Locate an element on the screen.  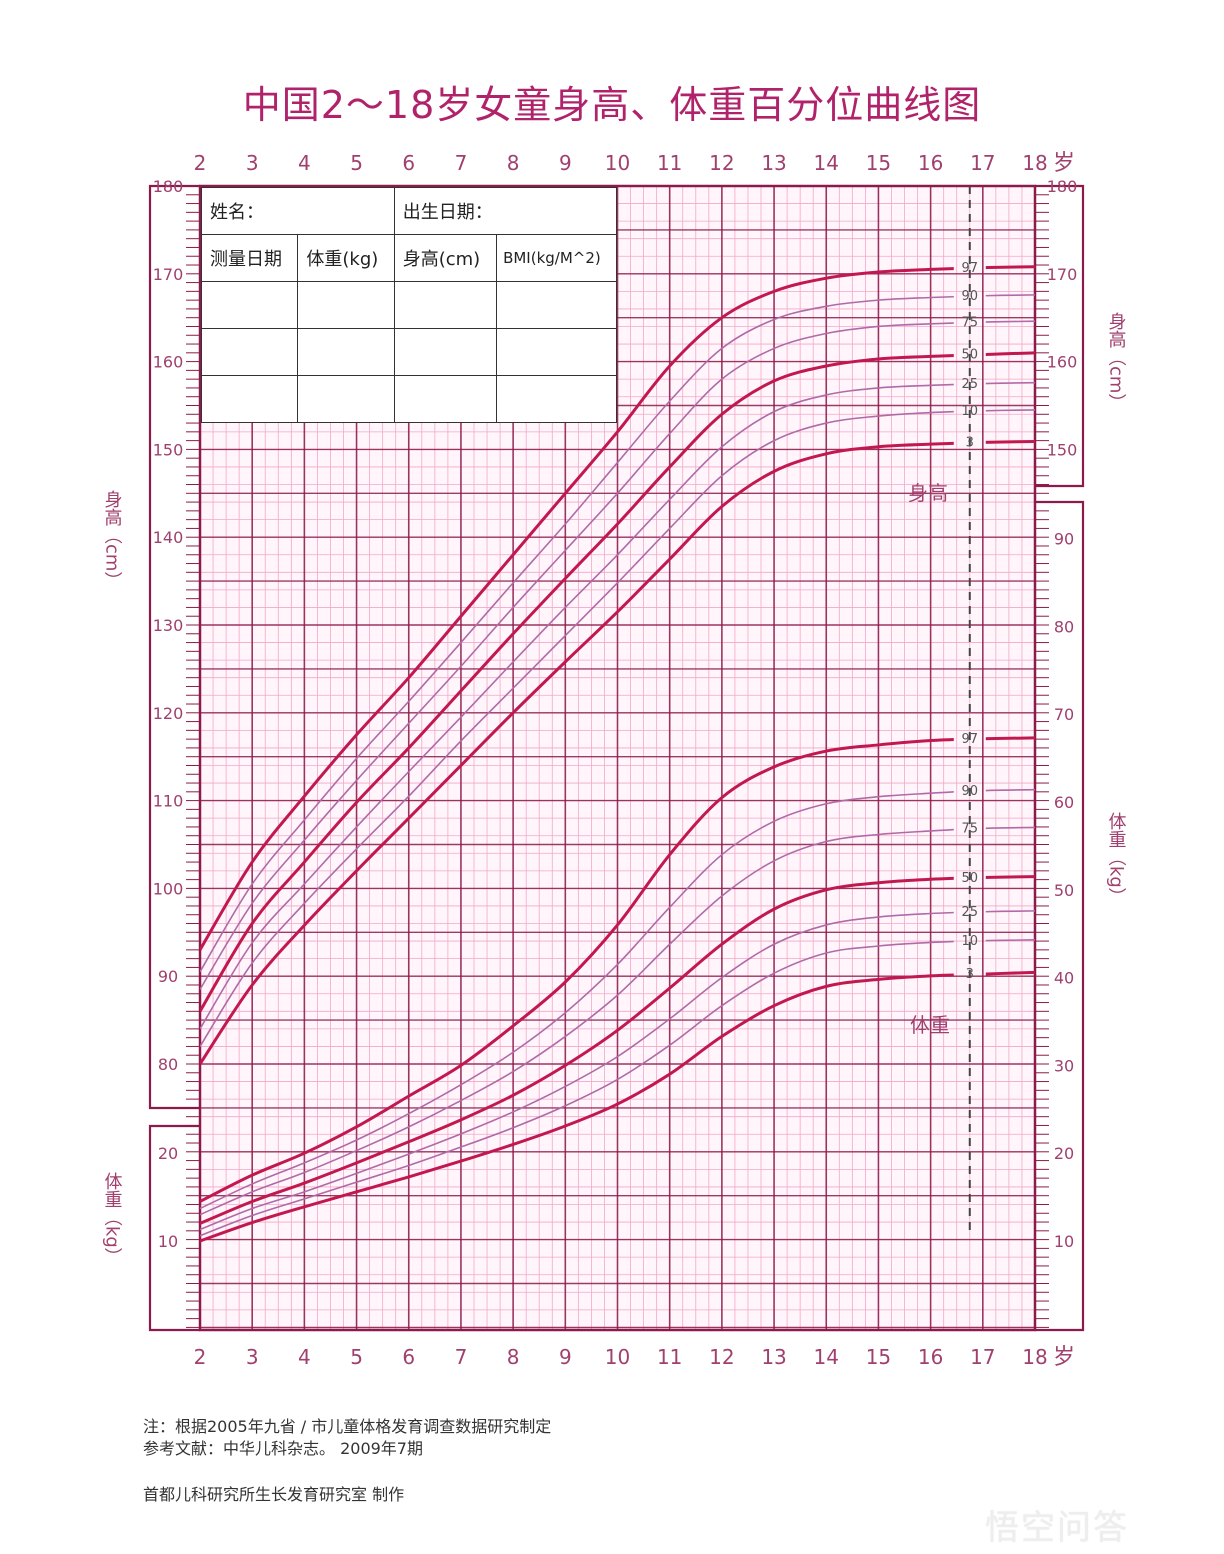
axis-label: 30 is located at coordinates (1064, 1065).